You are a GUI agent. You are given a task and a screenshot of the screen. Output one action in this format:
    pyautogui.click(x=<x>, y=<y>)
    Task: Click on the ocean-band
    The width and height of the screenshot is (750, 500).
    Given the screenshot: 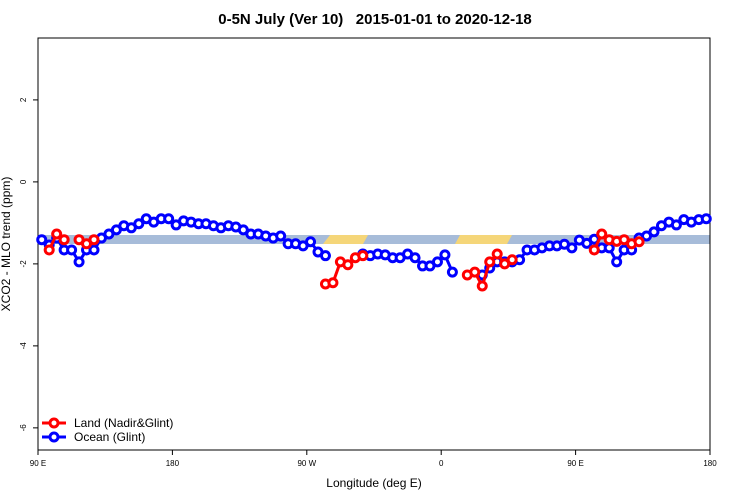 What is the action you would take?
    pyautogui.click(x=374, y=239)
    